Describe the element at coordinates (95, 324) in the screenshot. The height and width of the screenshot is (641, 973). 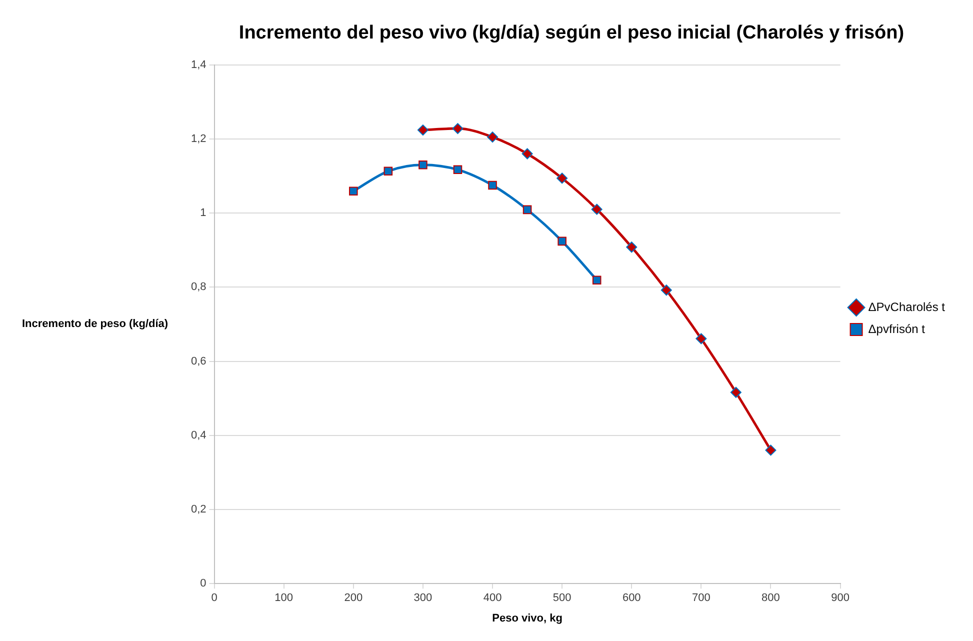
I see `y-axis-title: Incremento de peso (kg/día)` at that location.